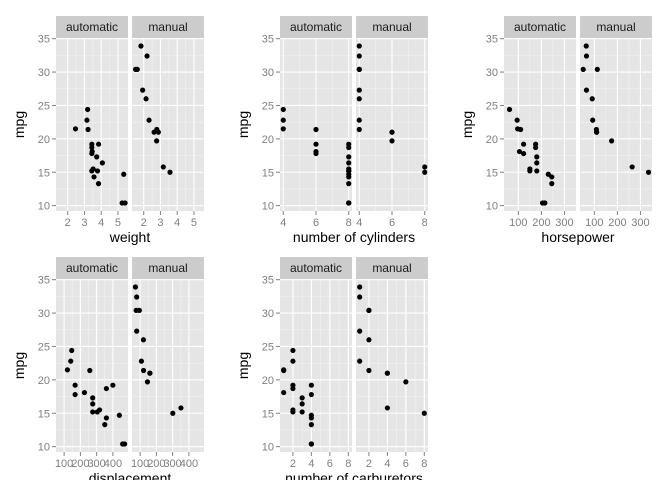  What do you see at coordinates (540, 122) in the screenshot?
I see `facet-panel-automatic: automatic 100 200 300` at bounding box center [540, 122].